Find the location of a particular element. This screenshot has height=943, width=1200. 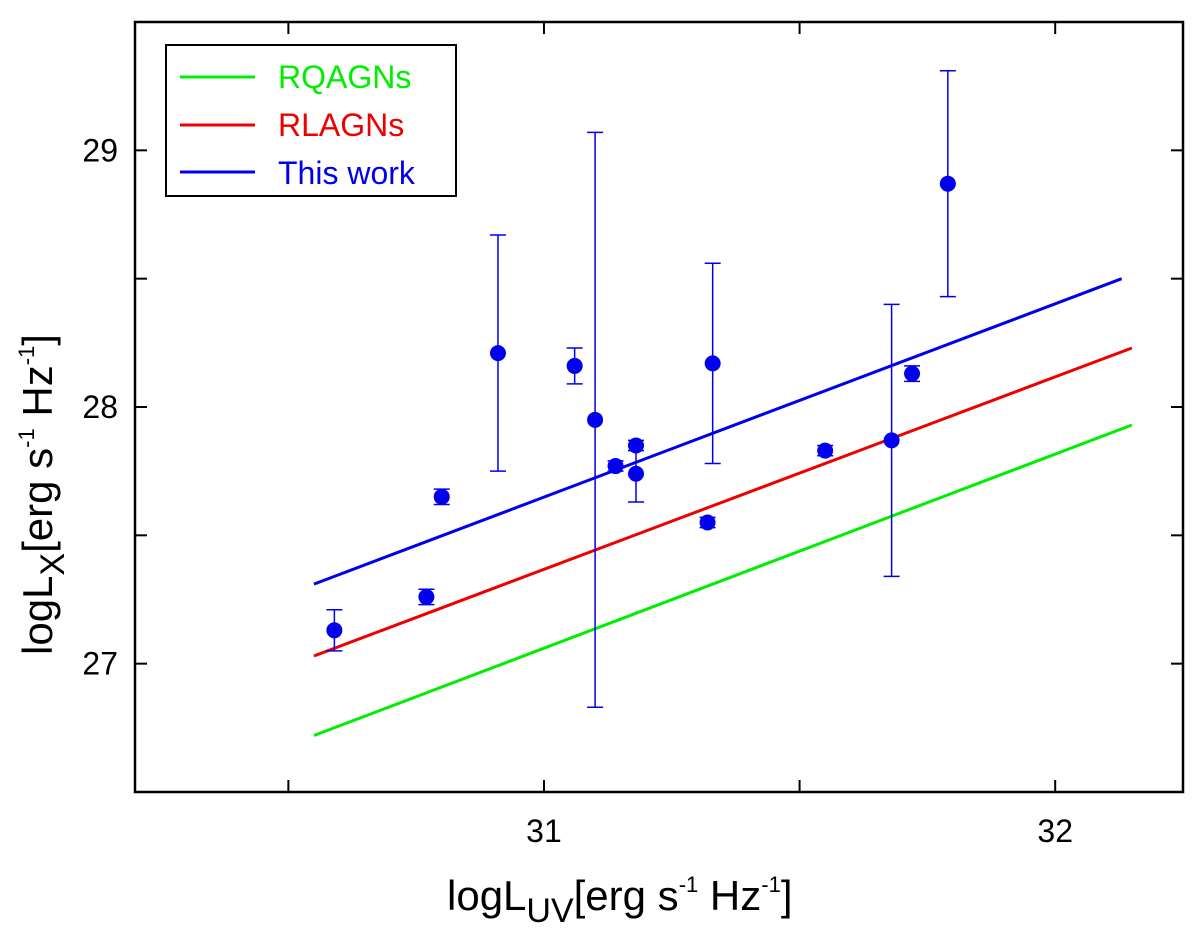

legend-label-rlagns: RLAGNs is located at coordinates (341, 125).